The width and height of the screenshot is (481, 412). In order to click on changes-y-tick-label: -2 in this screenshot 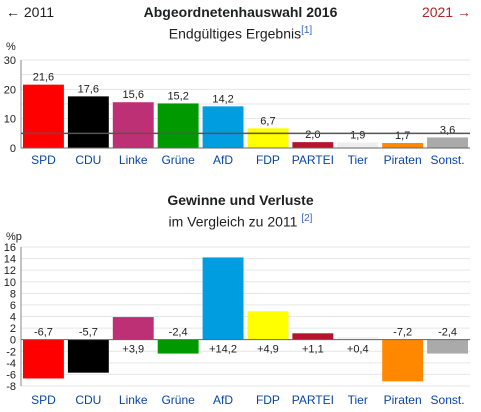, I will do `click(11, 352)`.